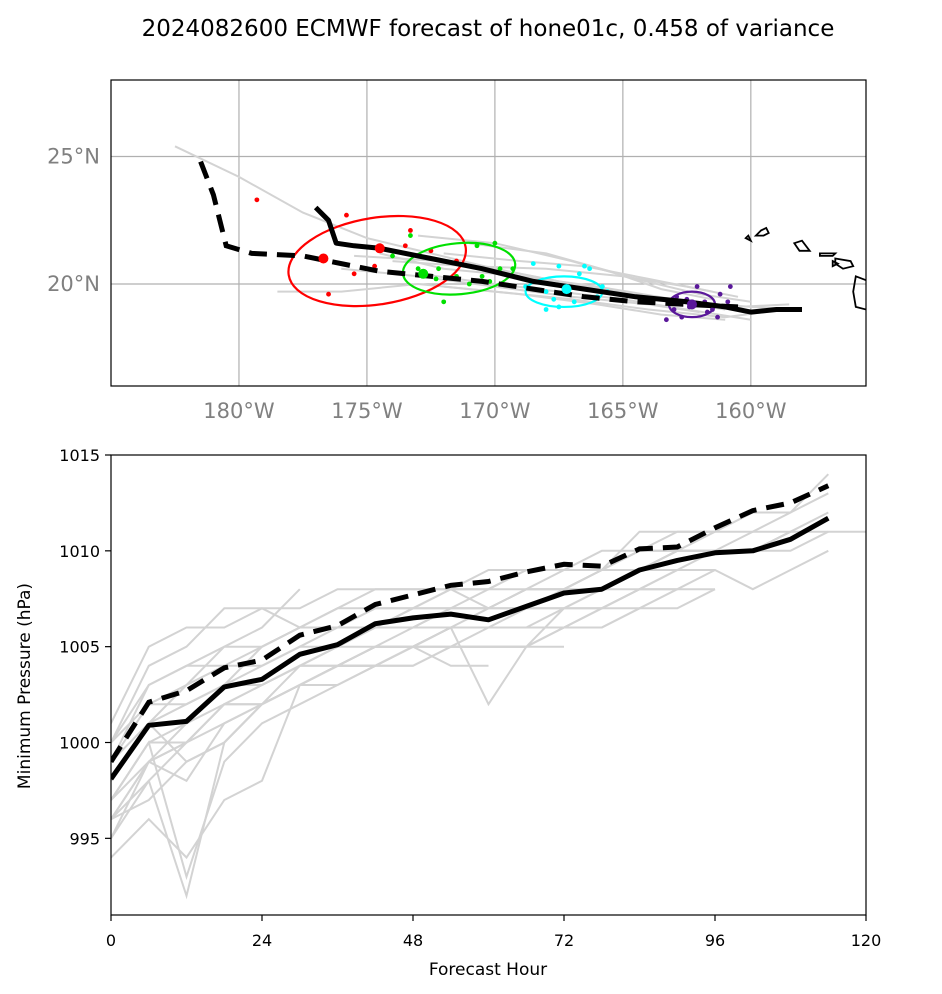 This screenshot has height=994, width=942. I want to click on x-tick-label: 120, so click(866, 940).